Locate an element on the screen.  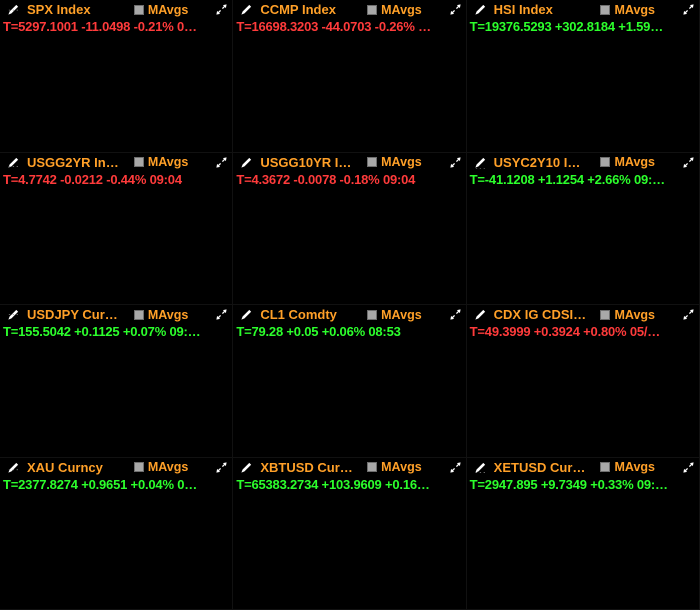
ticker-label: CL1 Comdty is located at coordinates (298, 314).